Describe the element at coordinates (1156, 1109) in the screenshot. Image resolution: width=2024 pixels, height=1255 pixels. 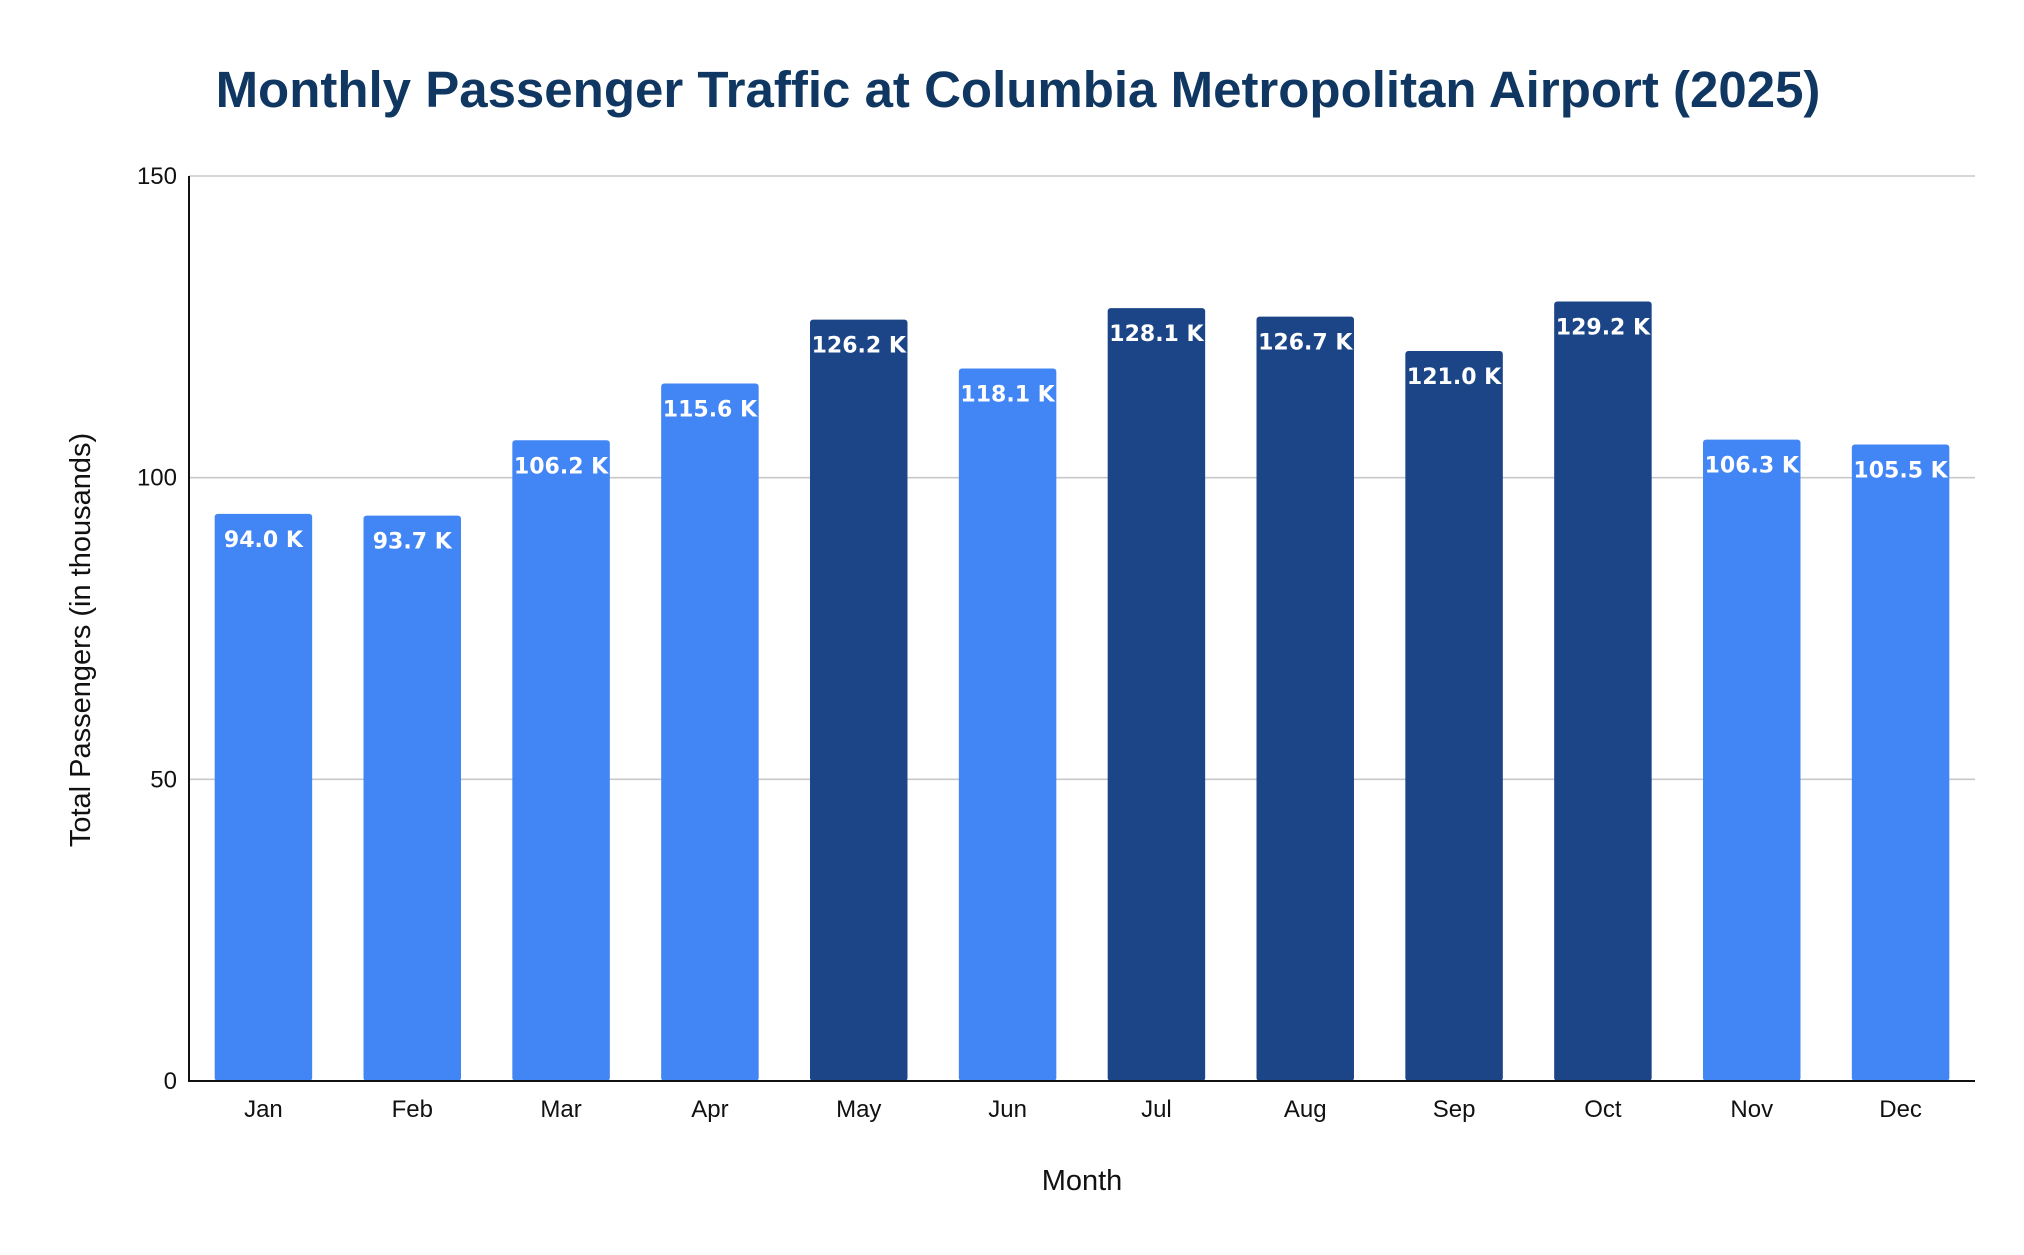
I see `x-tick-label: Jul` at that location.